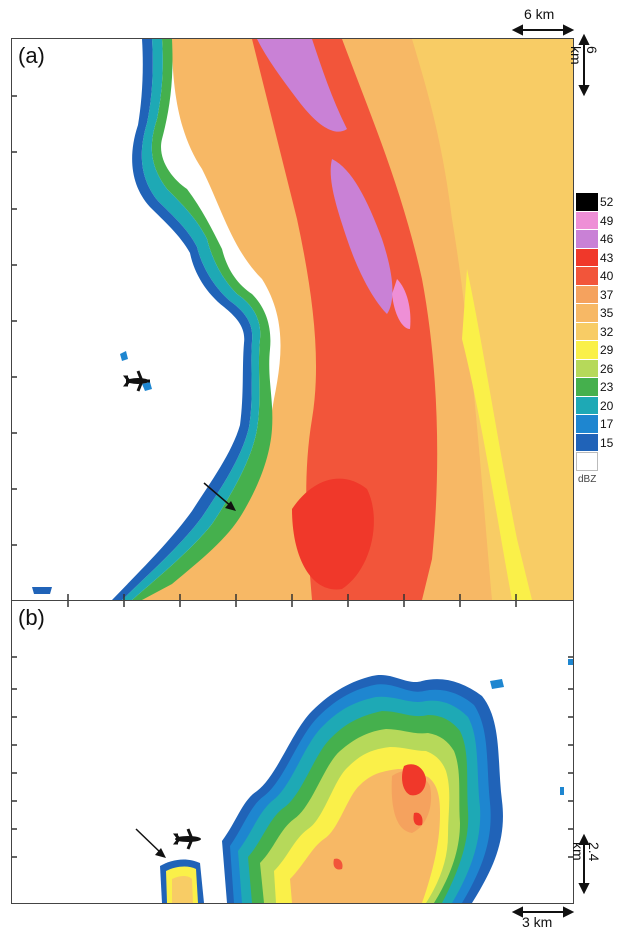 This screenshot has width=627, height=932. I want to click on legend-value-label: 40, so click(607, 276).